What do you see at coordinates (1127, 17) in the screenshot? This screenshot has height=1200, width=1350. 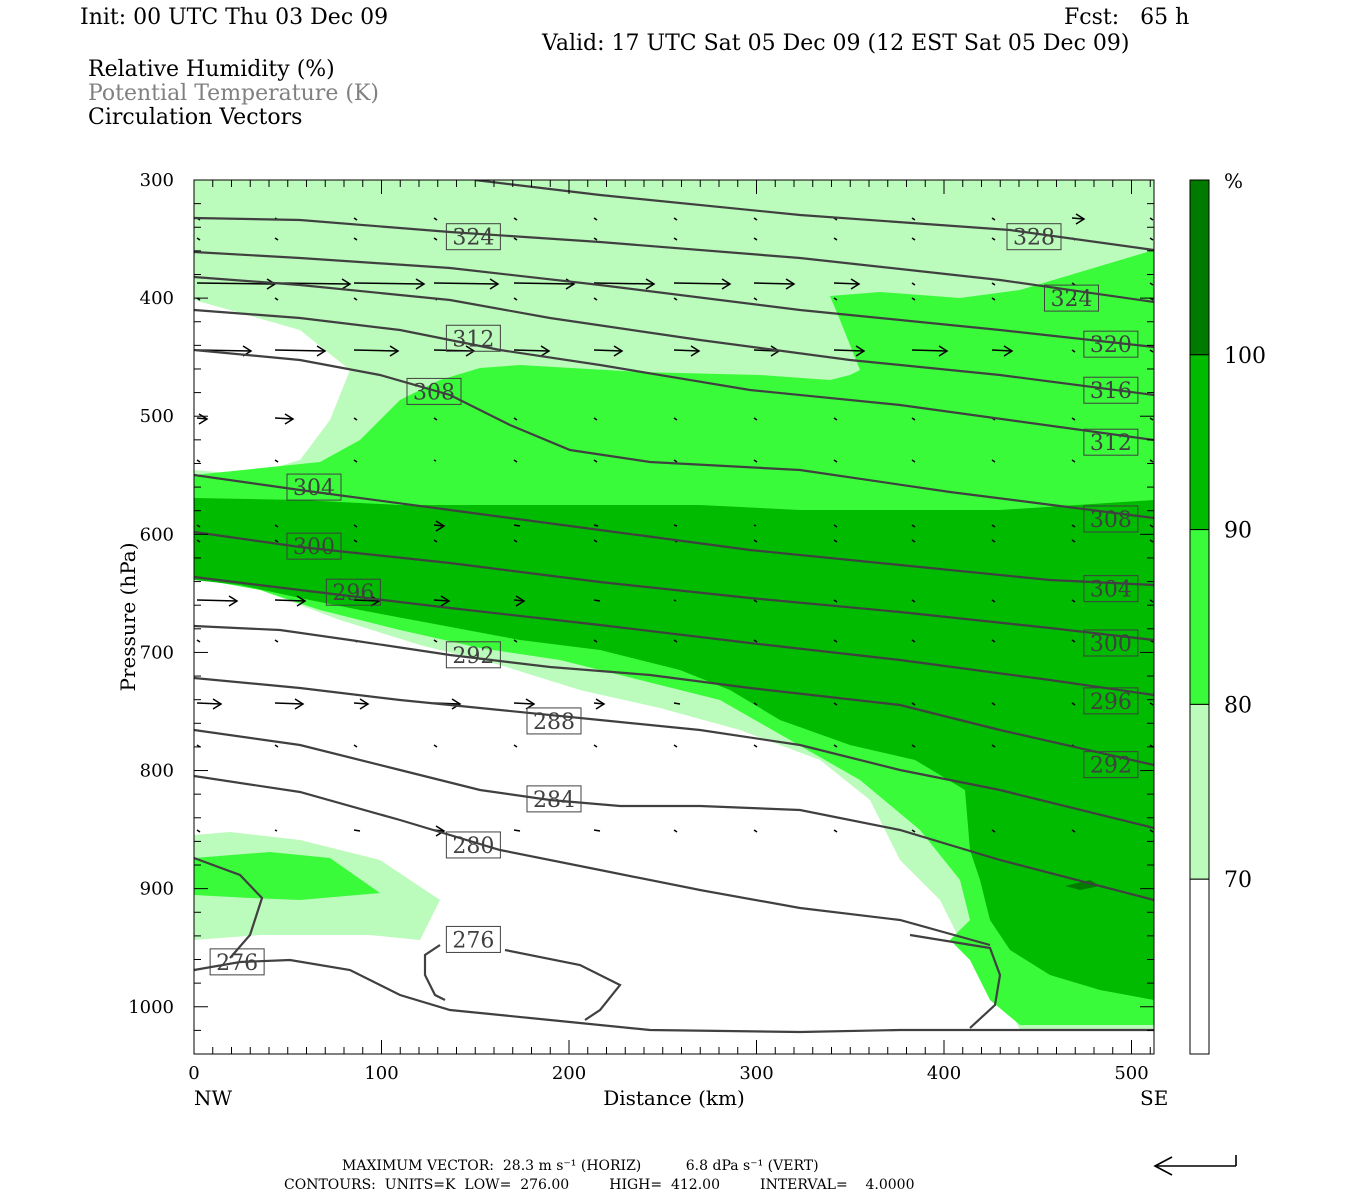 I see `forecast-hour: Fcst: 65 h` at bounding box center [1127, 17].